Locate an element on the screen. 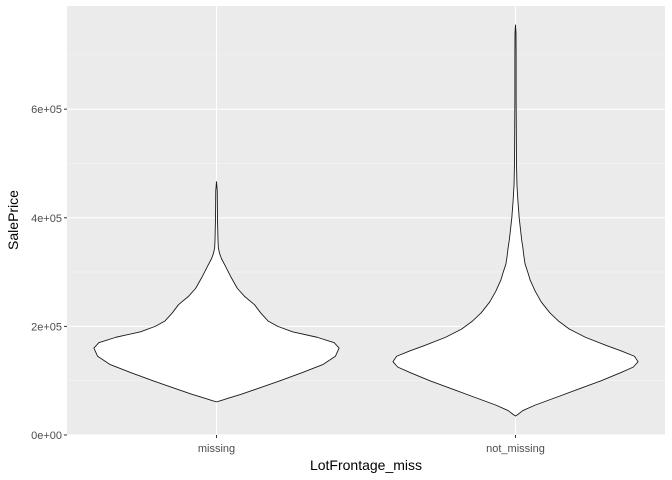 This screenshot has height=480, width=672. y-tick-label: 0e+00 is located at coordinates (46, 436).